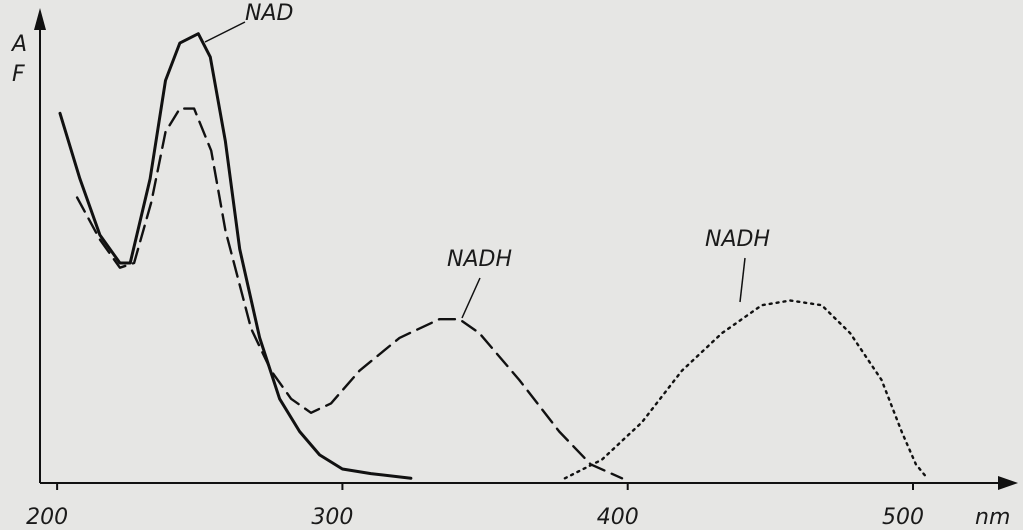  What do you see at coordinates (40, 19) in the screenshot?
I see `y-arrow` at bounding box center [40, 19].